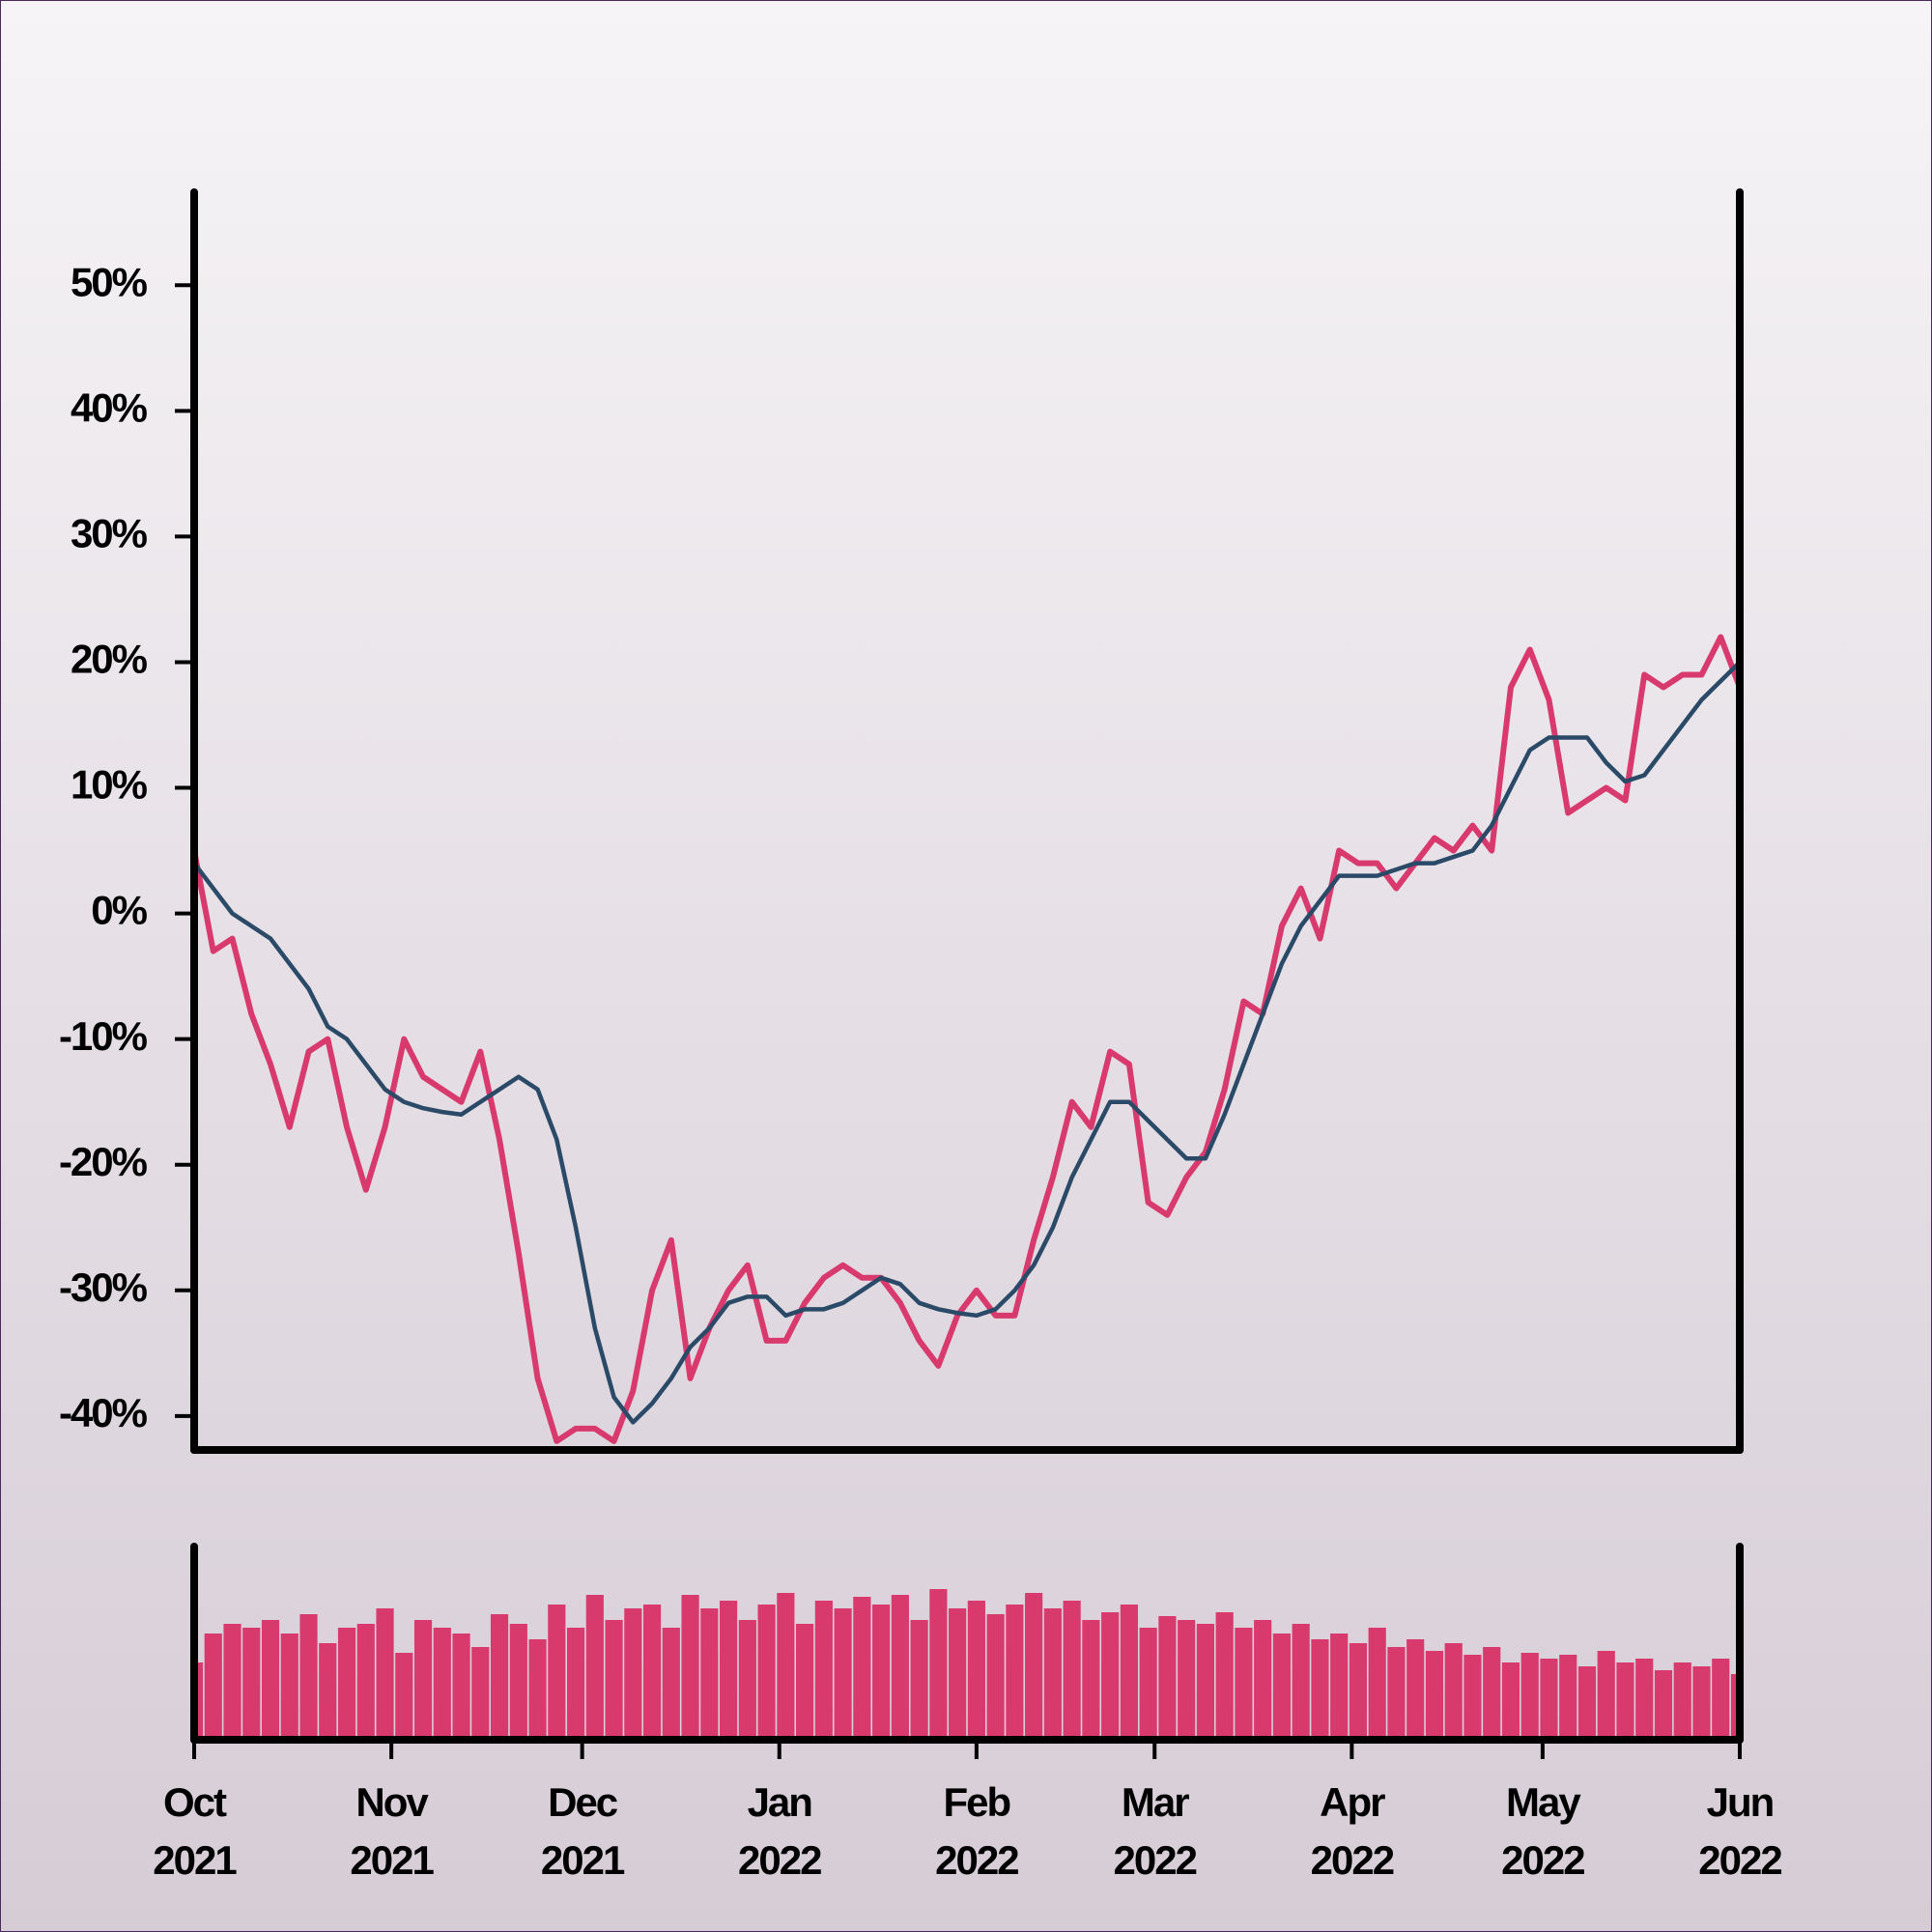  I want to click on y-tick-label: 40%, so click(109, 407).